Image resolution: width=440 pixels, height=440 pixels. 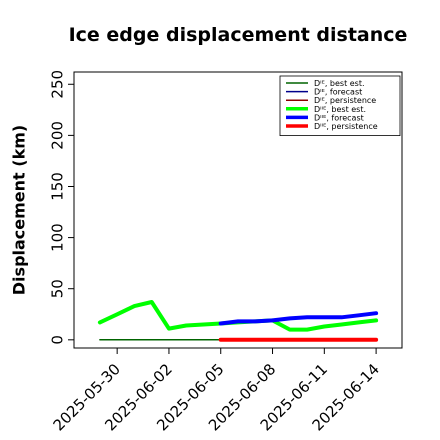 I want to click on legend-label: Dᴵᴵᴱ, persistence, so click(x=346, y=126).